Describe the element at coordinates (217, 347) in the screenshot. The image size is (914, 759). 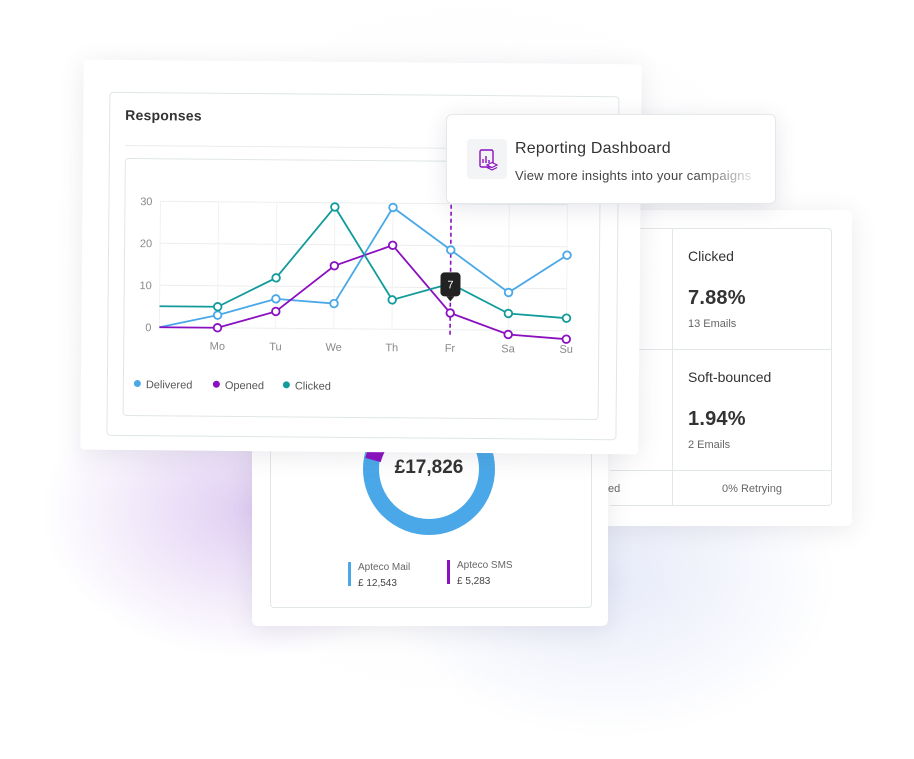
I see `x-tick-label: Mo` at that location.